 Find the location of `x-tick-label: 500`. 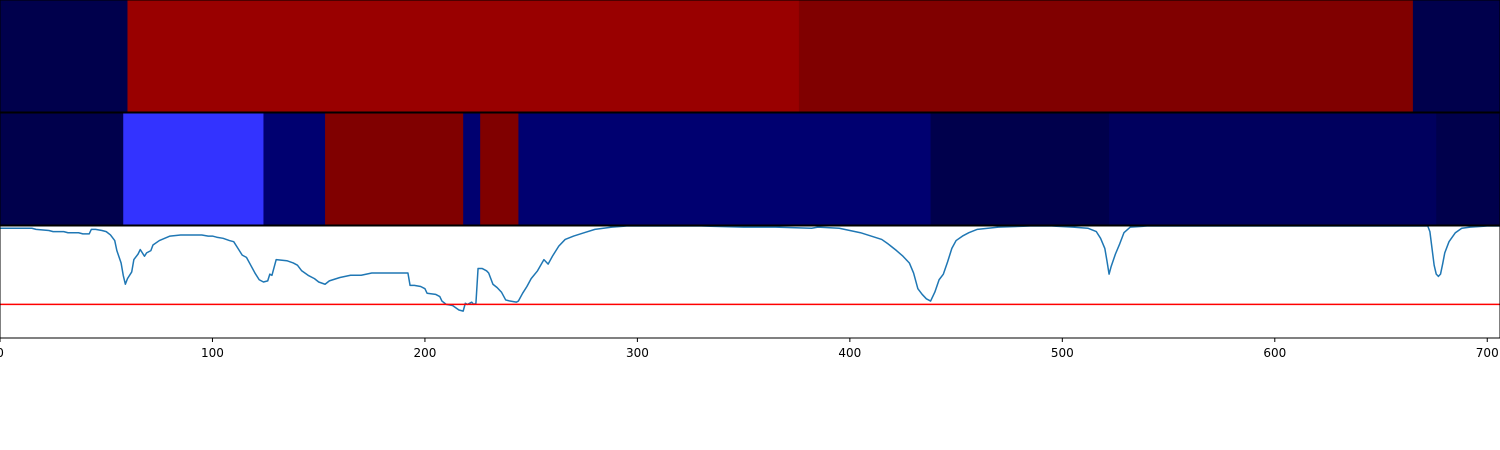

x-tick-label: 500 is located at coordinates (1062, 353).